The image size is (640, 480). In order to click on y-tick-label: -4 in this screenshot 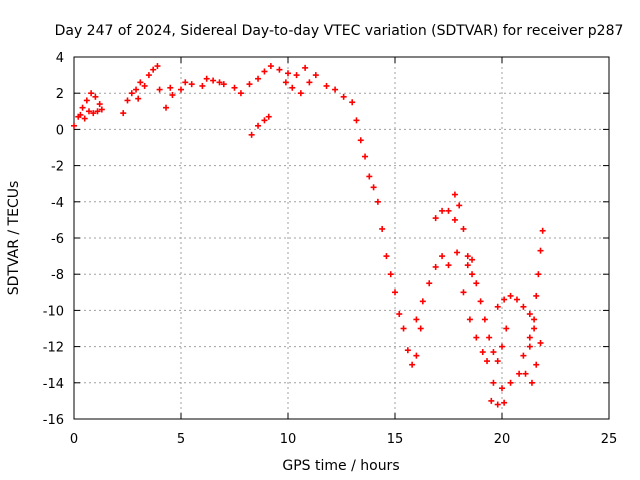, I will do `click(57, 203)`.